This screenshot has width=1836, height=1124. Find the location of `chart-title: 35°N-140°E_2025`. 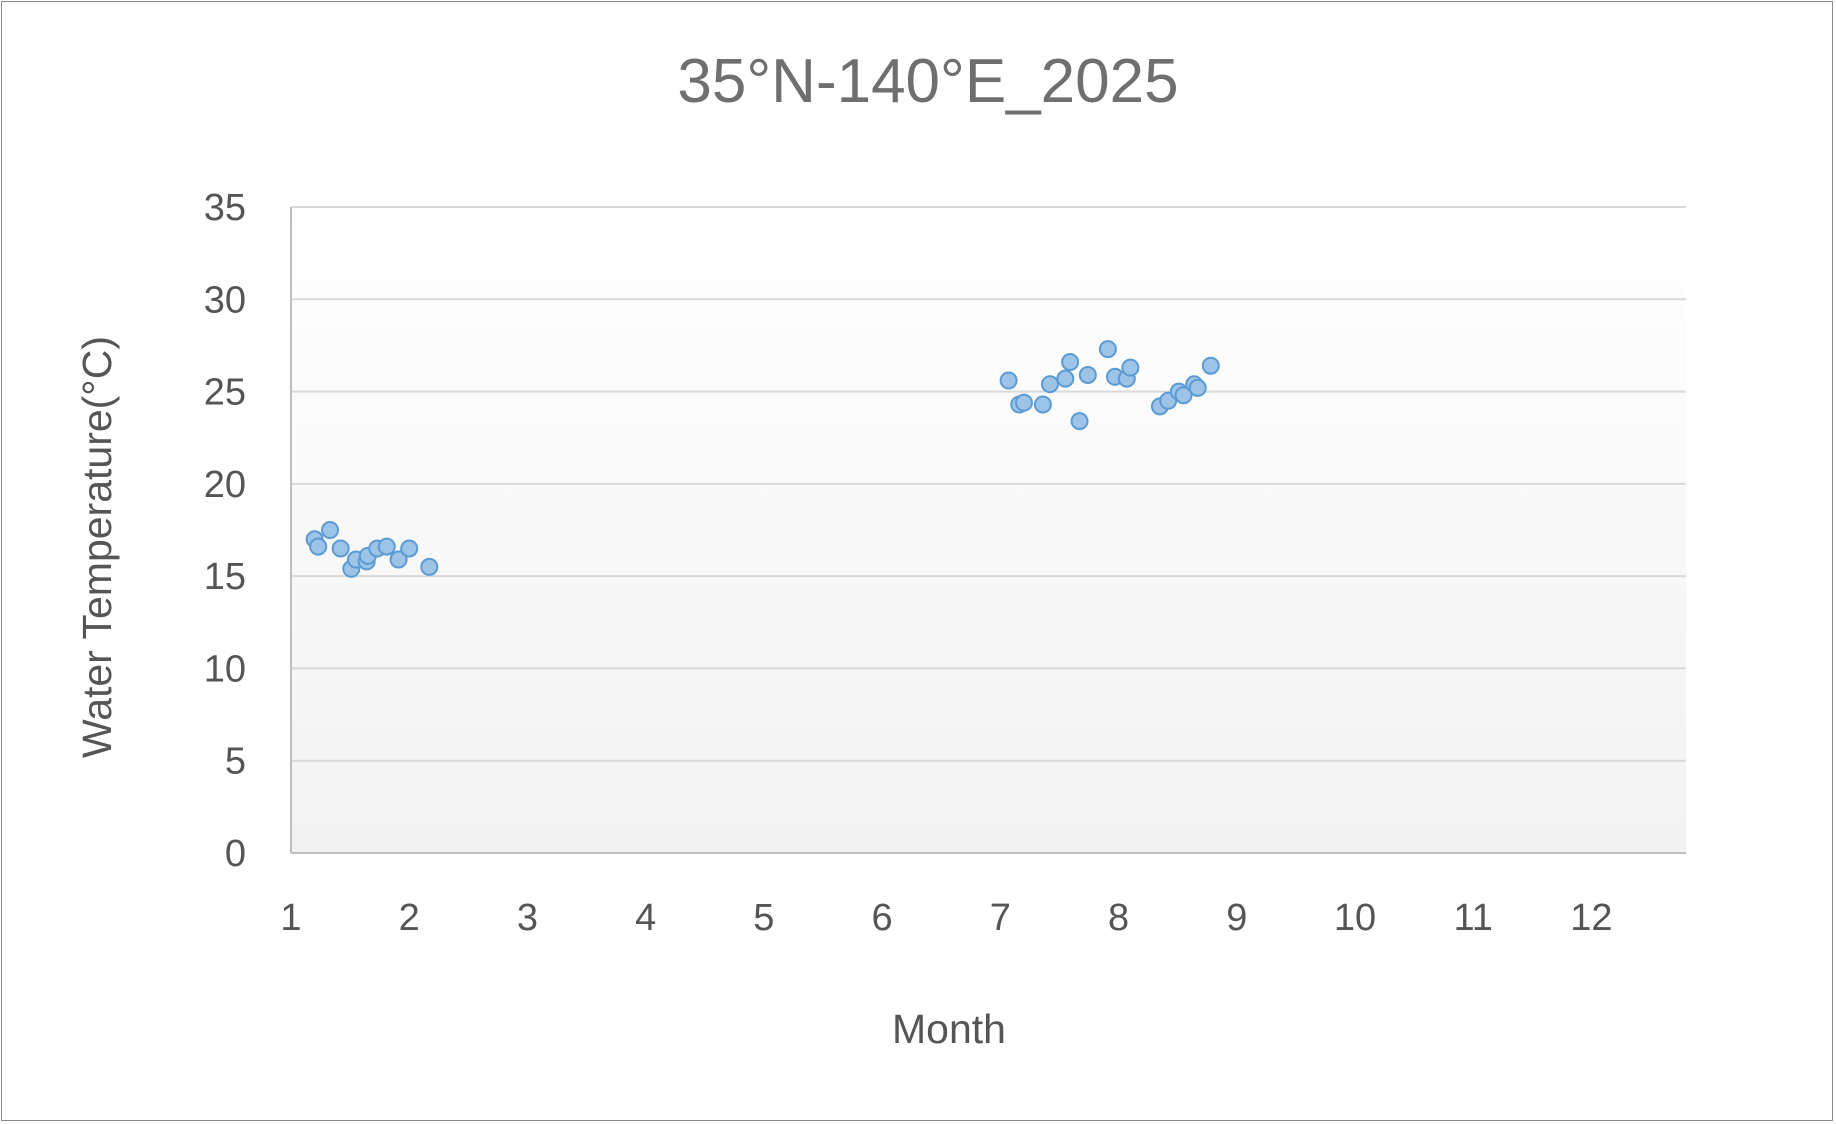

chart-title: 35°N-140°E_2025 is located at coordinates (928, 81).